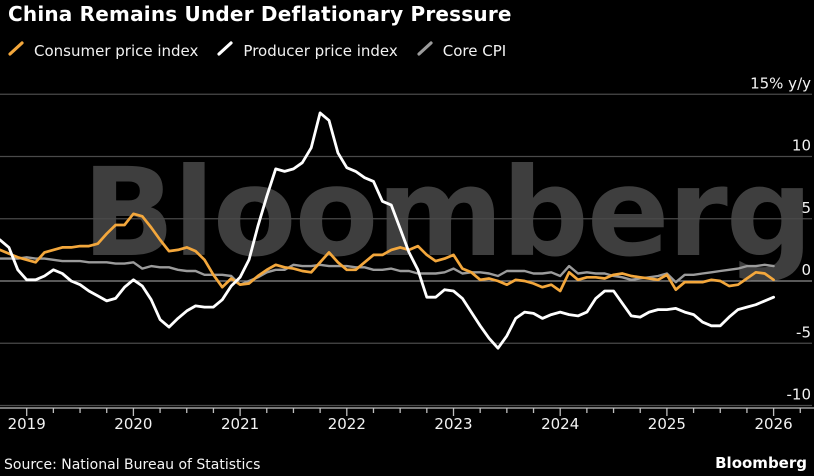 This screenshot has width=814, height=476. What do you see at coordinates (225, 50) in the screenshot?
I see `ppi-line-swatch-icon` at bounding box center [225, 50].